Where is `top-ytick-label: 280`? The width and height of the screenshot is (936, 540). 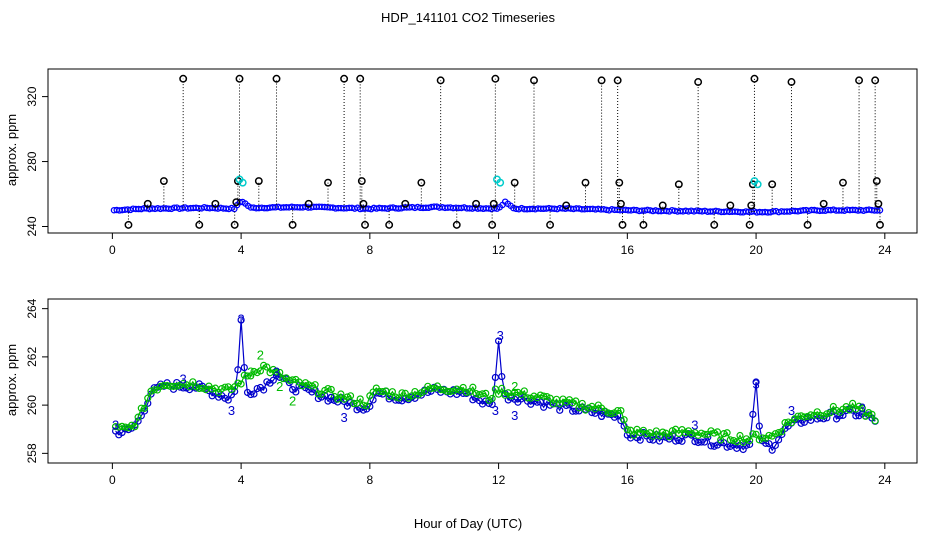 top-ytick-label: 280 is located at coordinates (32, 161).